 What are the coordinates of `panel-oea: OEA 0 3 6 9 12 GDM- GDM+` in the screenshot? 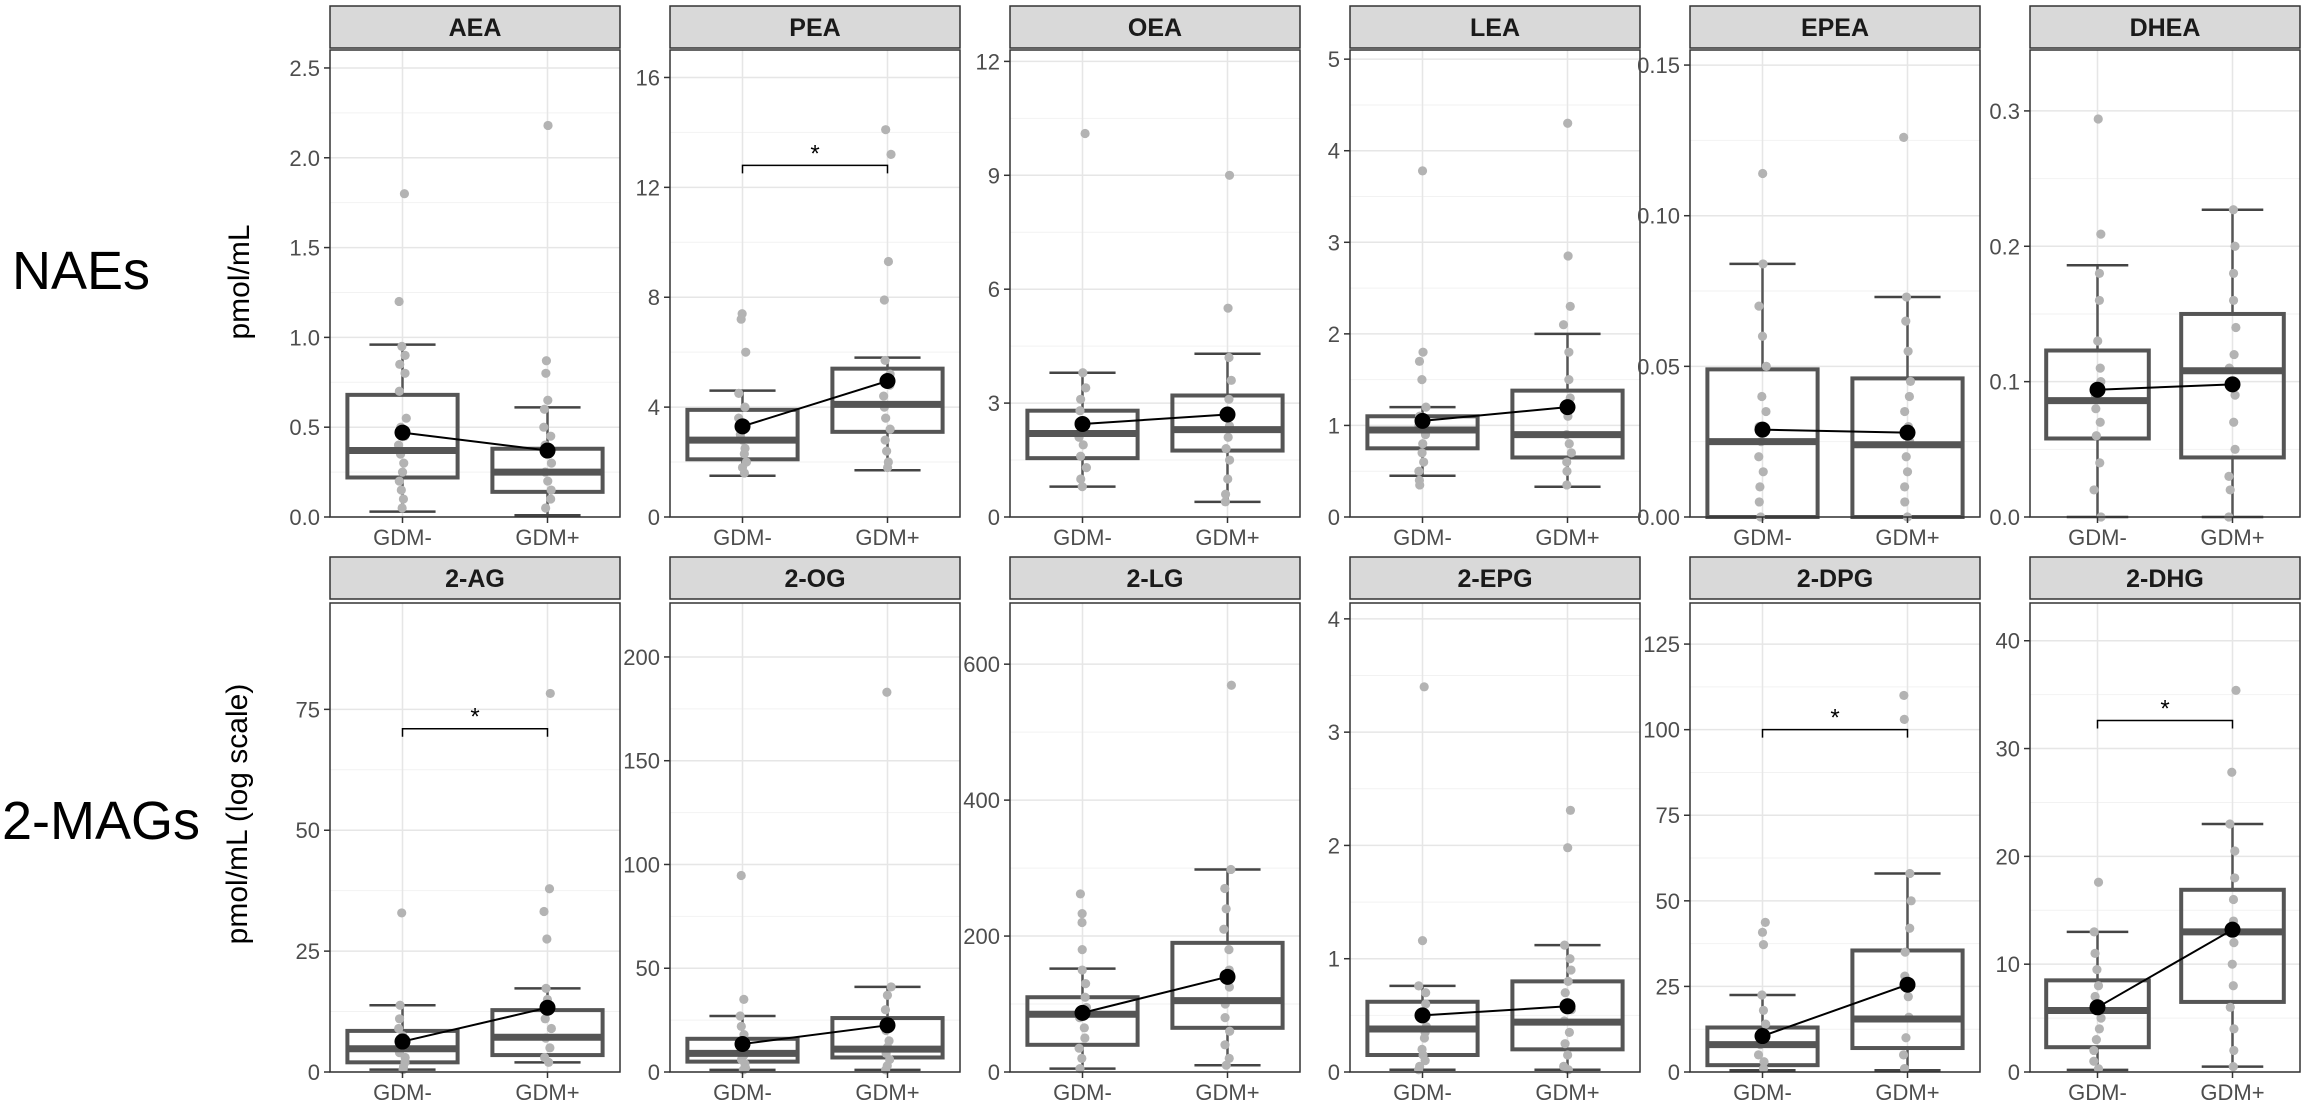 It's located at (1138, 277).